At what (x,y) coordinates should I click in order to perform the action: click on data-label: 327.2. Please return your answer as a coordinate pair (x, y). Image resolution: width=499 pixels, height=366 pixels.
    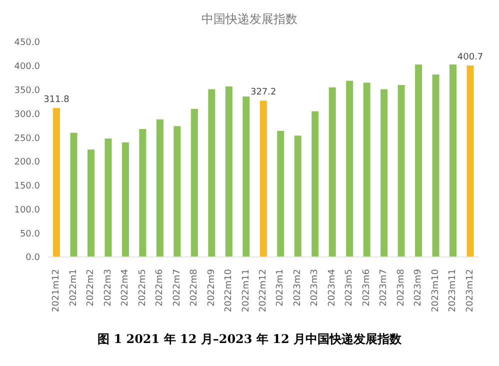
    Looking at the image, I should click on (263, 93).